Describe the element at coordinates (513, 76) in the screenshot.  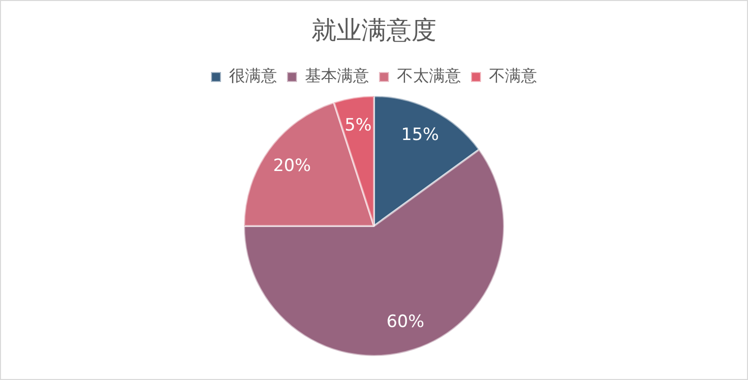
I see `legend-label: 不满意` at that location.